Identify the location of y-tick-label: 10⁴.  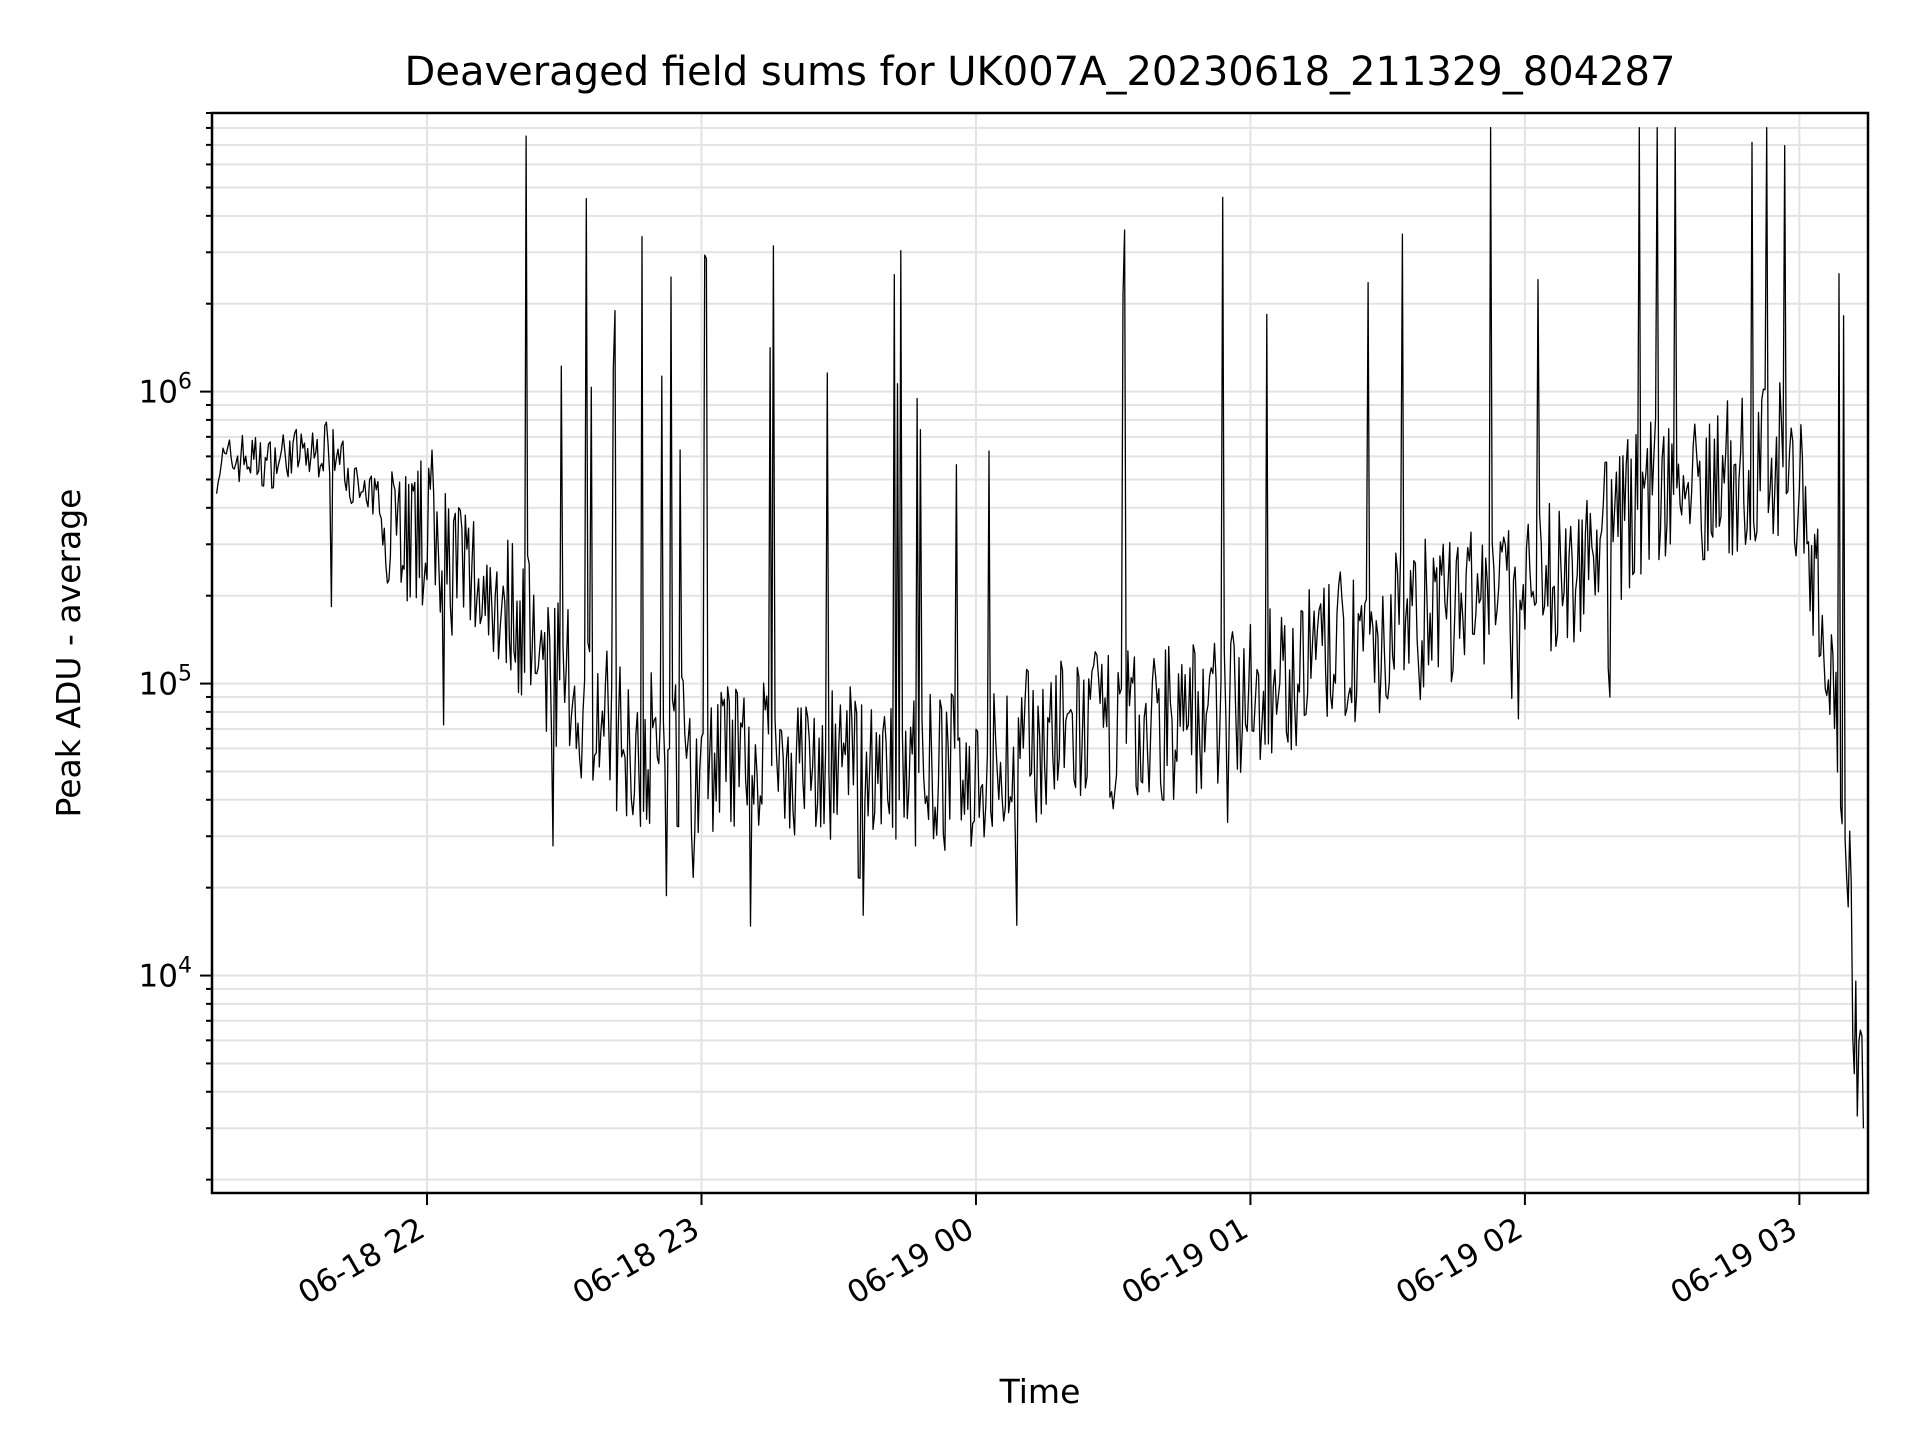
(165, 974).